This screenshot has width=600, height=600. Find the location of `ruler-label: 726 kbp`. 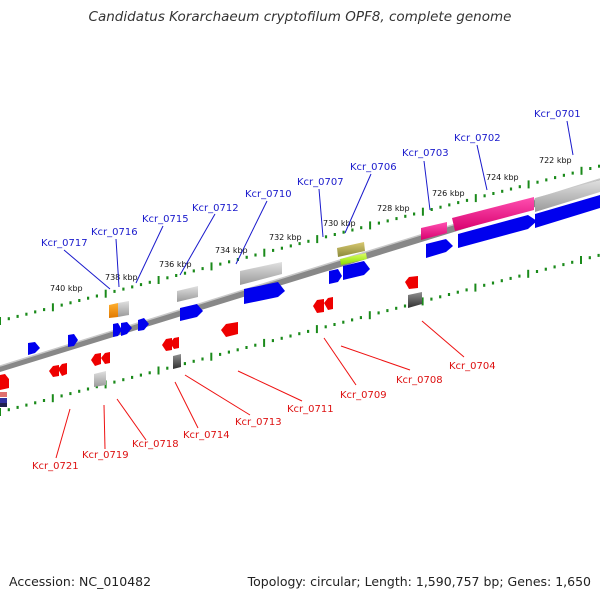

ruler-label: 726 kbp is located at coordinates (448, 193).